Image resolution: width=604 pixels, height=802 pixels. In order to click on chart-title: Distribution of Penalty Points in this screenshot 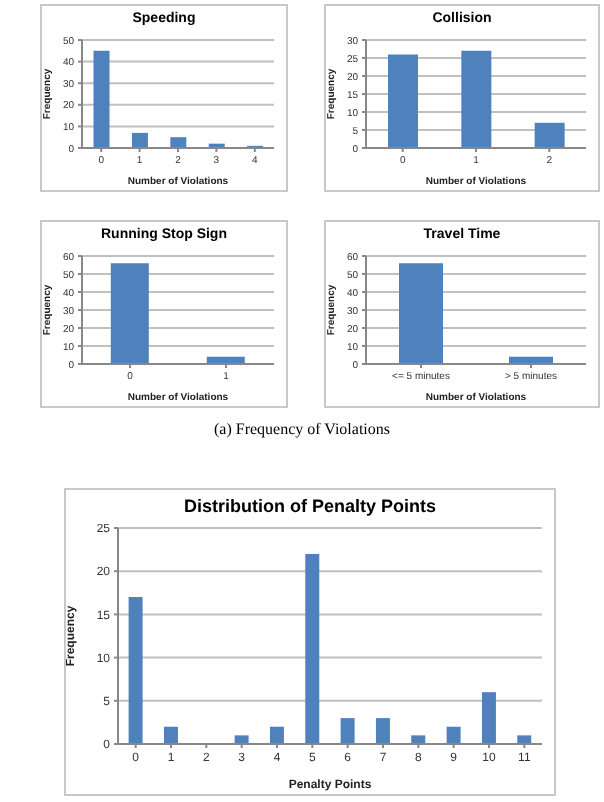, I will do `click(309, 506)`.